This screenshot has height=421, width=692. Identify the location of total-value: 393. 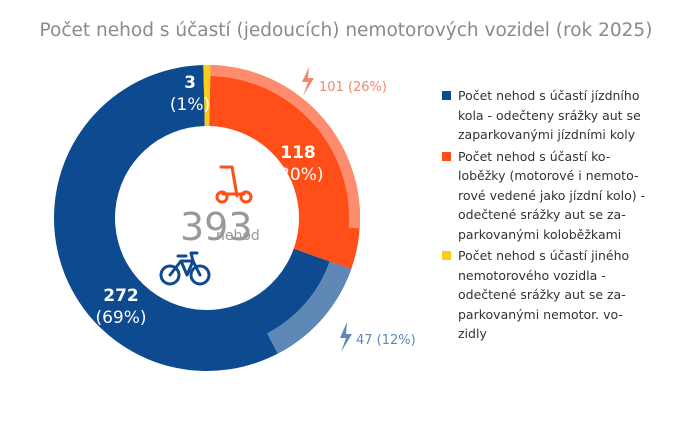
(216, 227).